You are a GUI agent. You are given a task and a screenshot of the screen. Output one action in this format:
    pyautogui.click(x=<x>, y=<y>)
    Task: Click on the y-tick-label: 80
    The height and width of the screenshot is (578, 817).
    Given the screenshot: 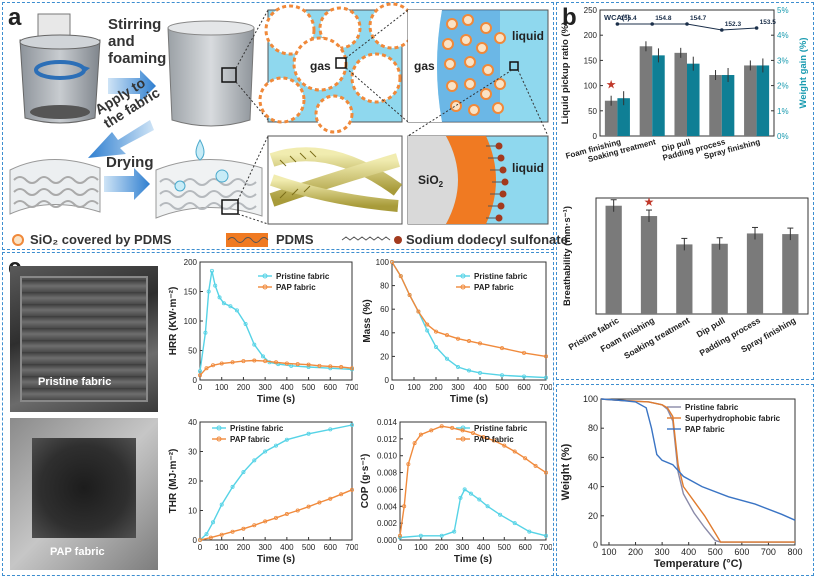 What is the action you would take?
    pyautogui.click(x=593, y=428)
    